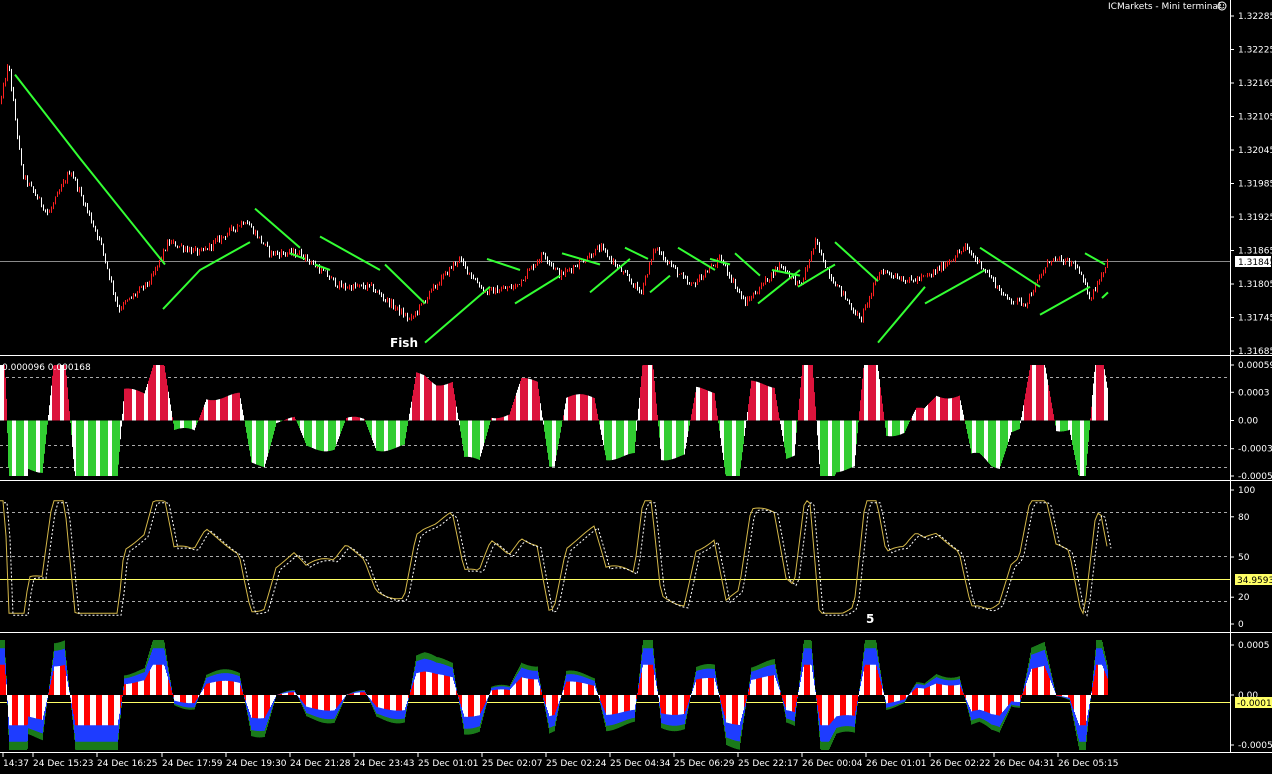  I want to click on histogram-bars, so click(554, 420).